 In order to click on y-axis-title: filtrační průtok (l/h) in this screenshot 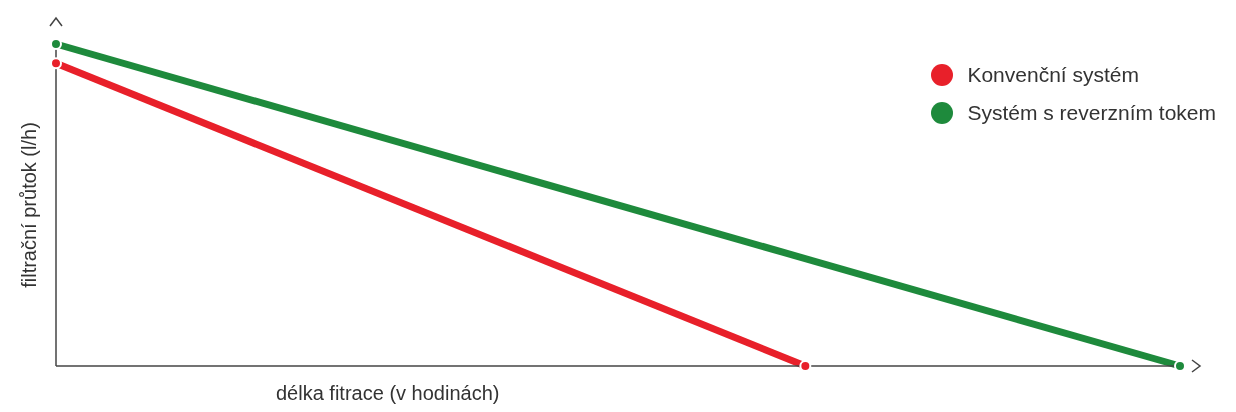, I will do `click(29, 205)`.